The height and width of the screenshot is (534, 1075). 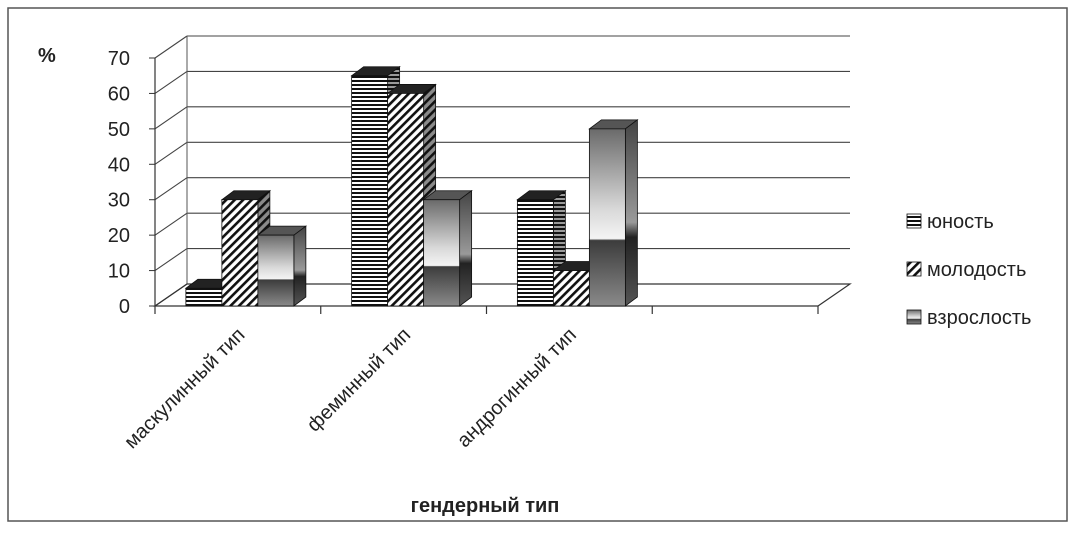 I want to click on x-tick-label: андрогинный тип, so click(x=517, y=388).